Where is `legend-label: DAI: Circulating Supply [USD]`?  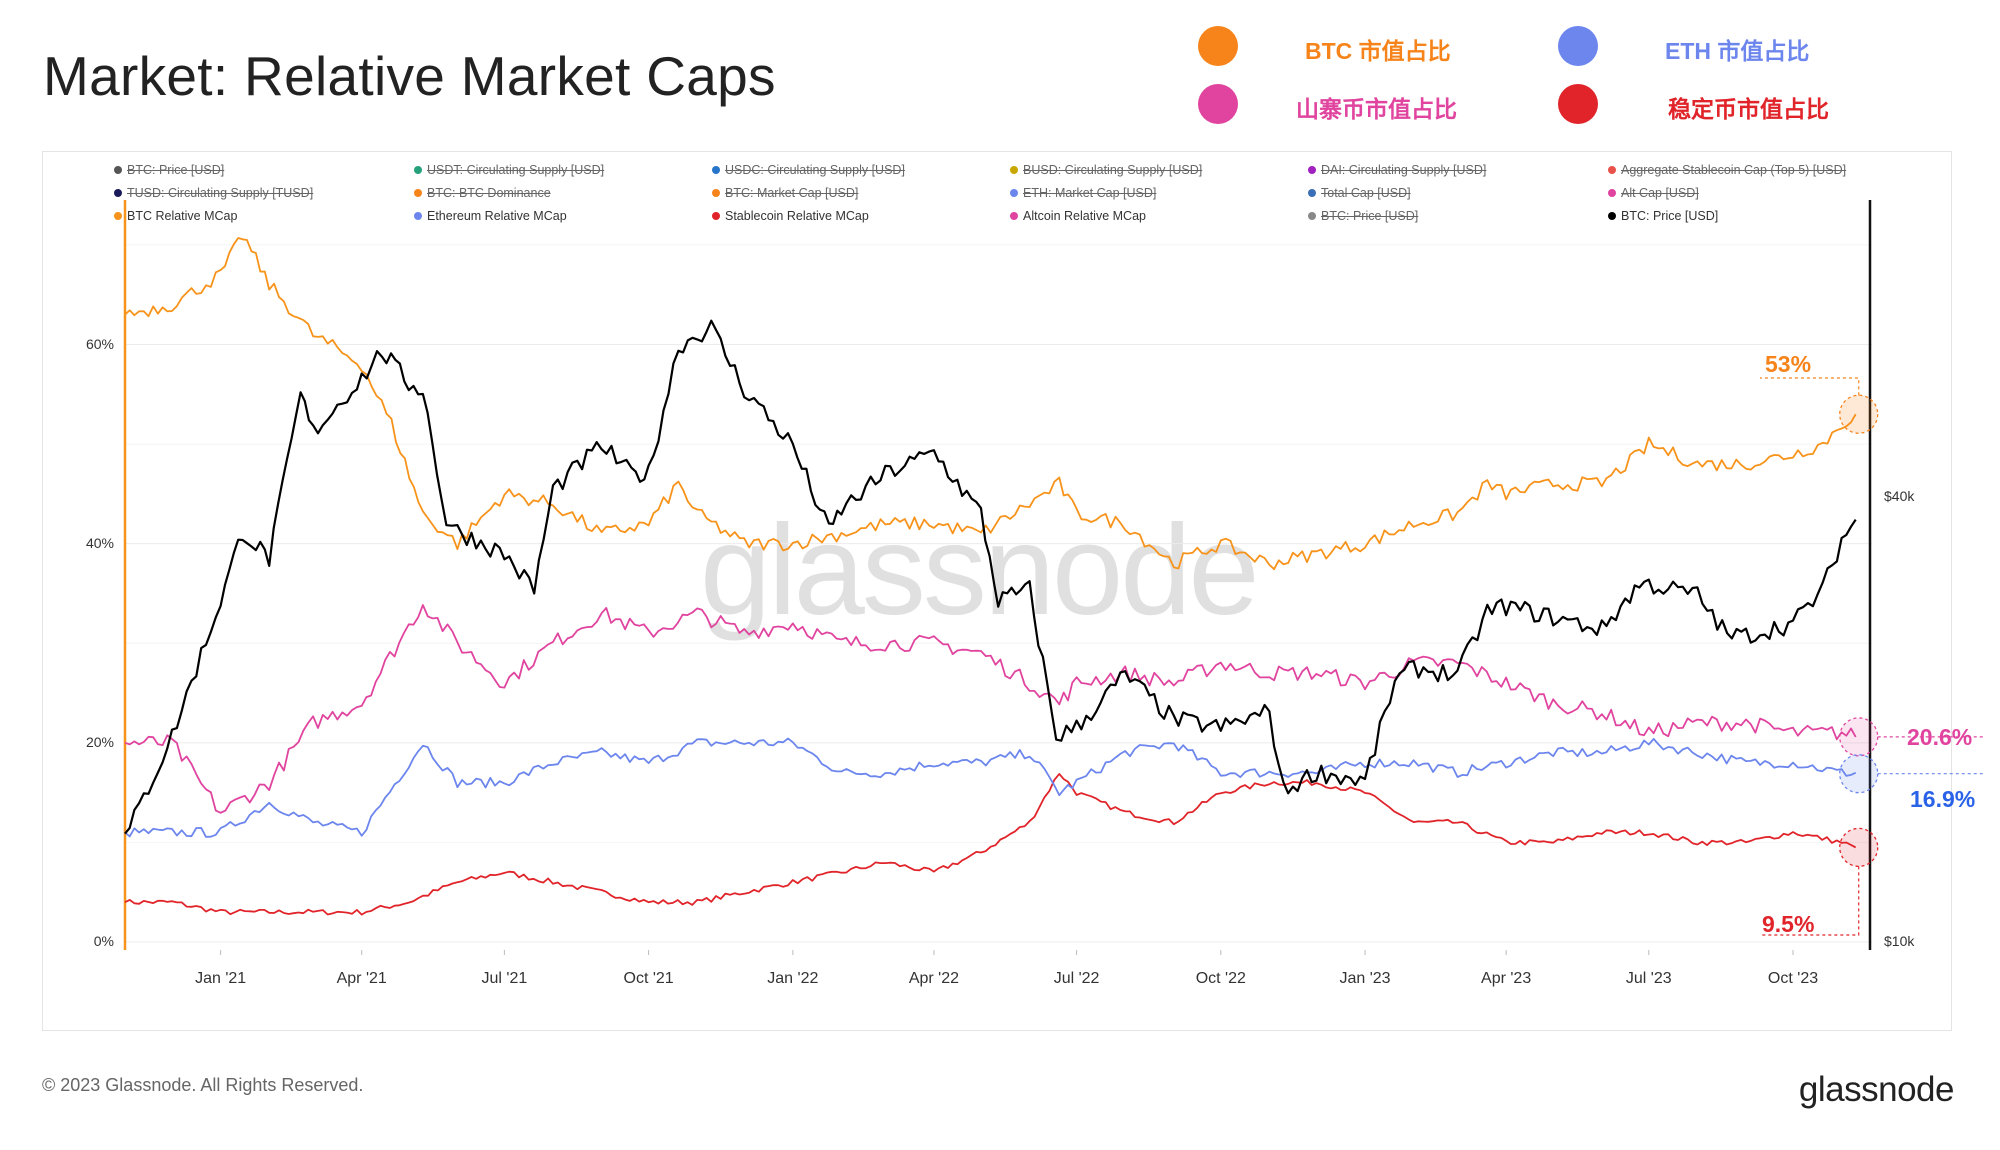 legend-label: DAI: Circulating Supply [USD] is located at coordinates (1404, 170).